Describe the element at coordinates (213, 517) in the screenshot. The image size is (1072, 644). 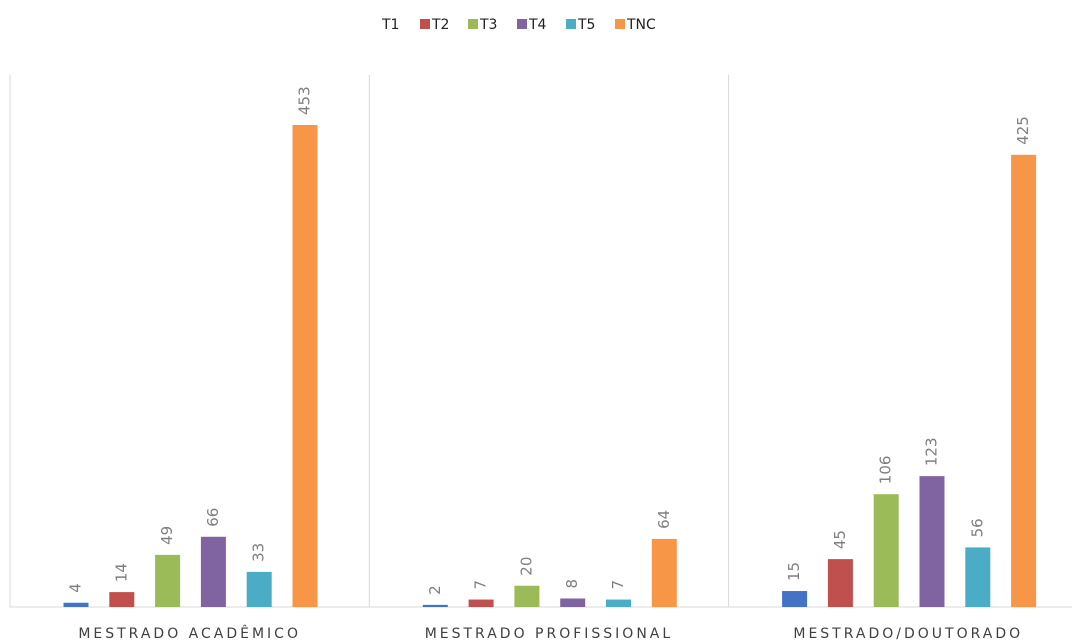
I see `value-label: 66` at that location.